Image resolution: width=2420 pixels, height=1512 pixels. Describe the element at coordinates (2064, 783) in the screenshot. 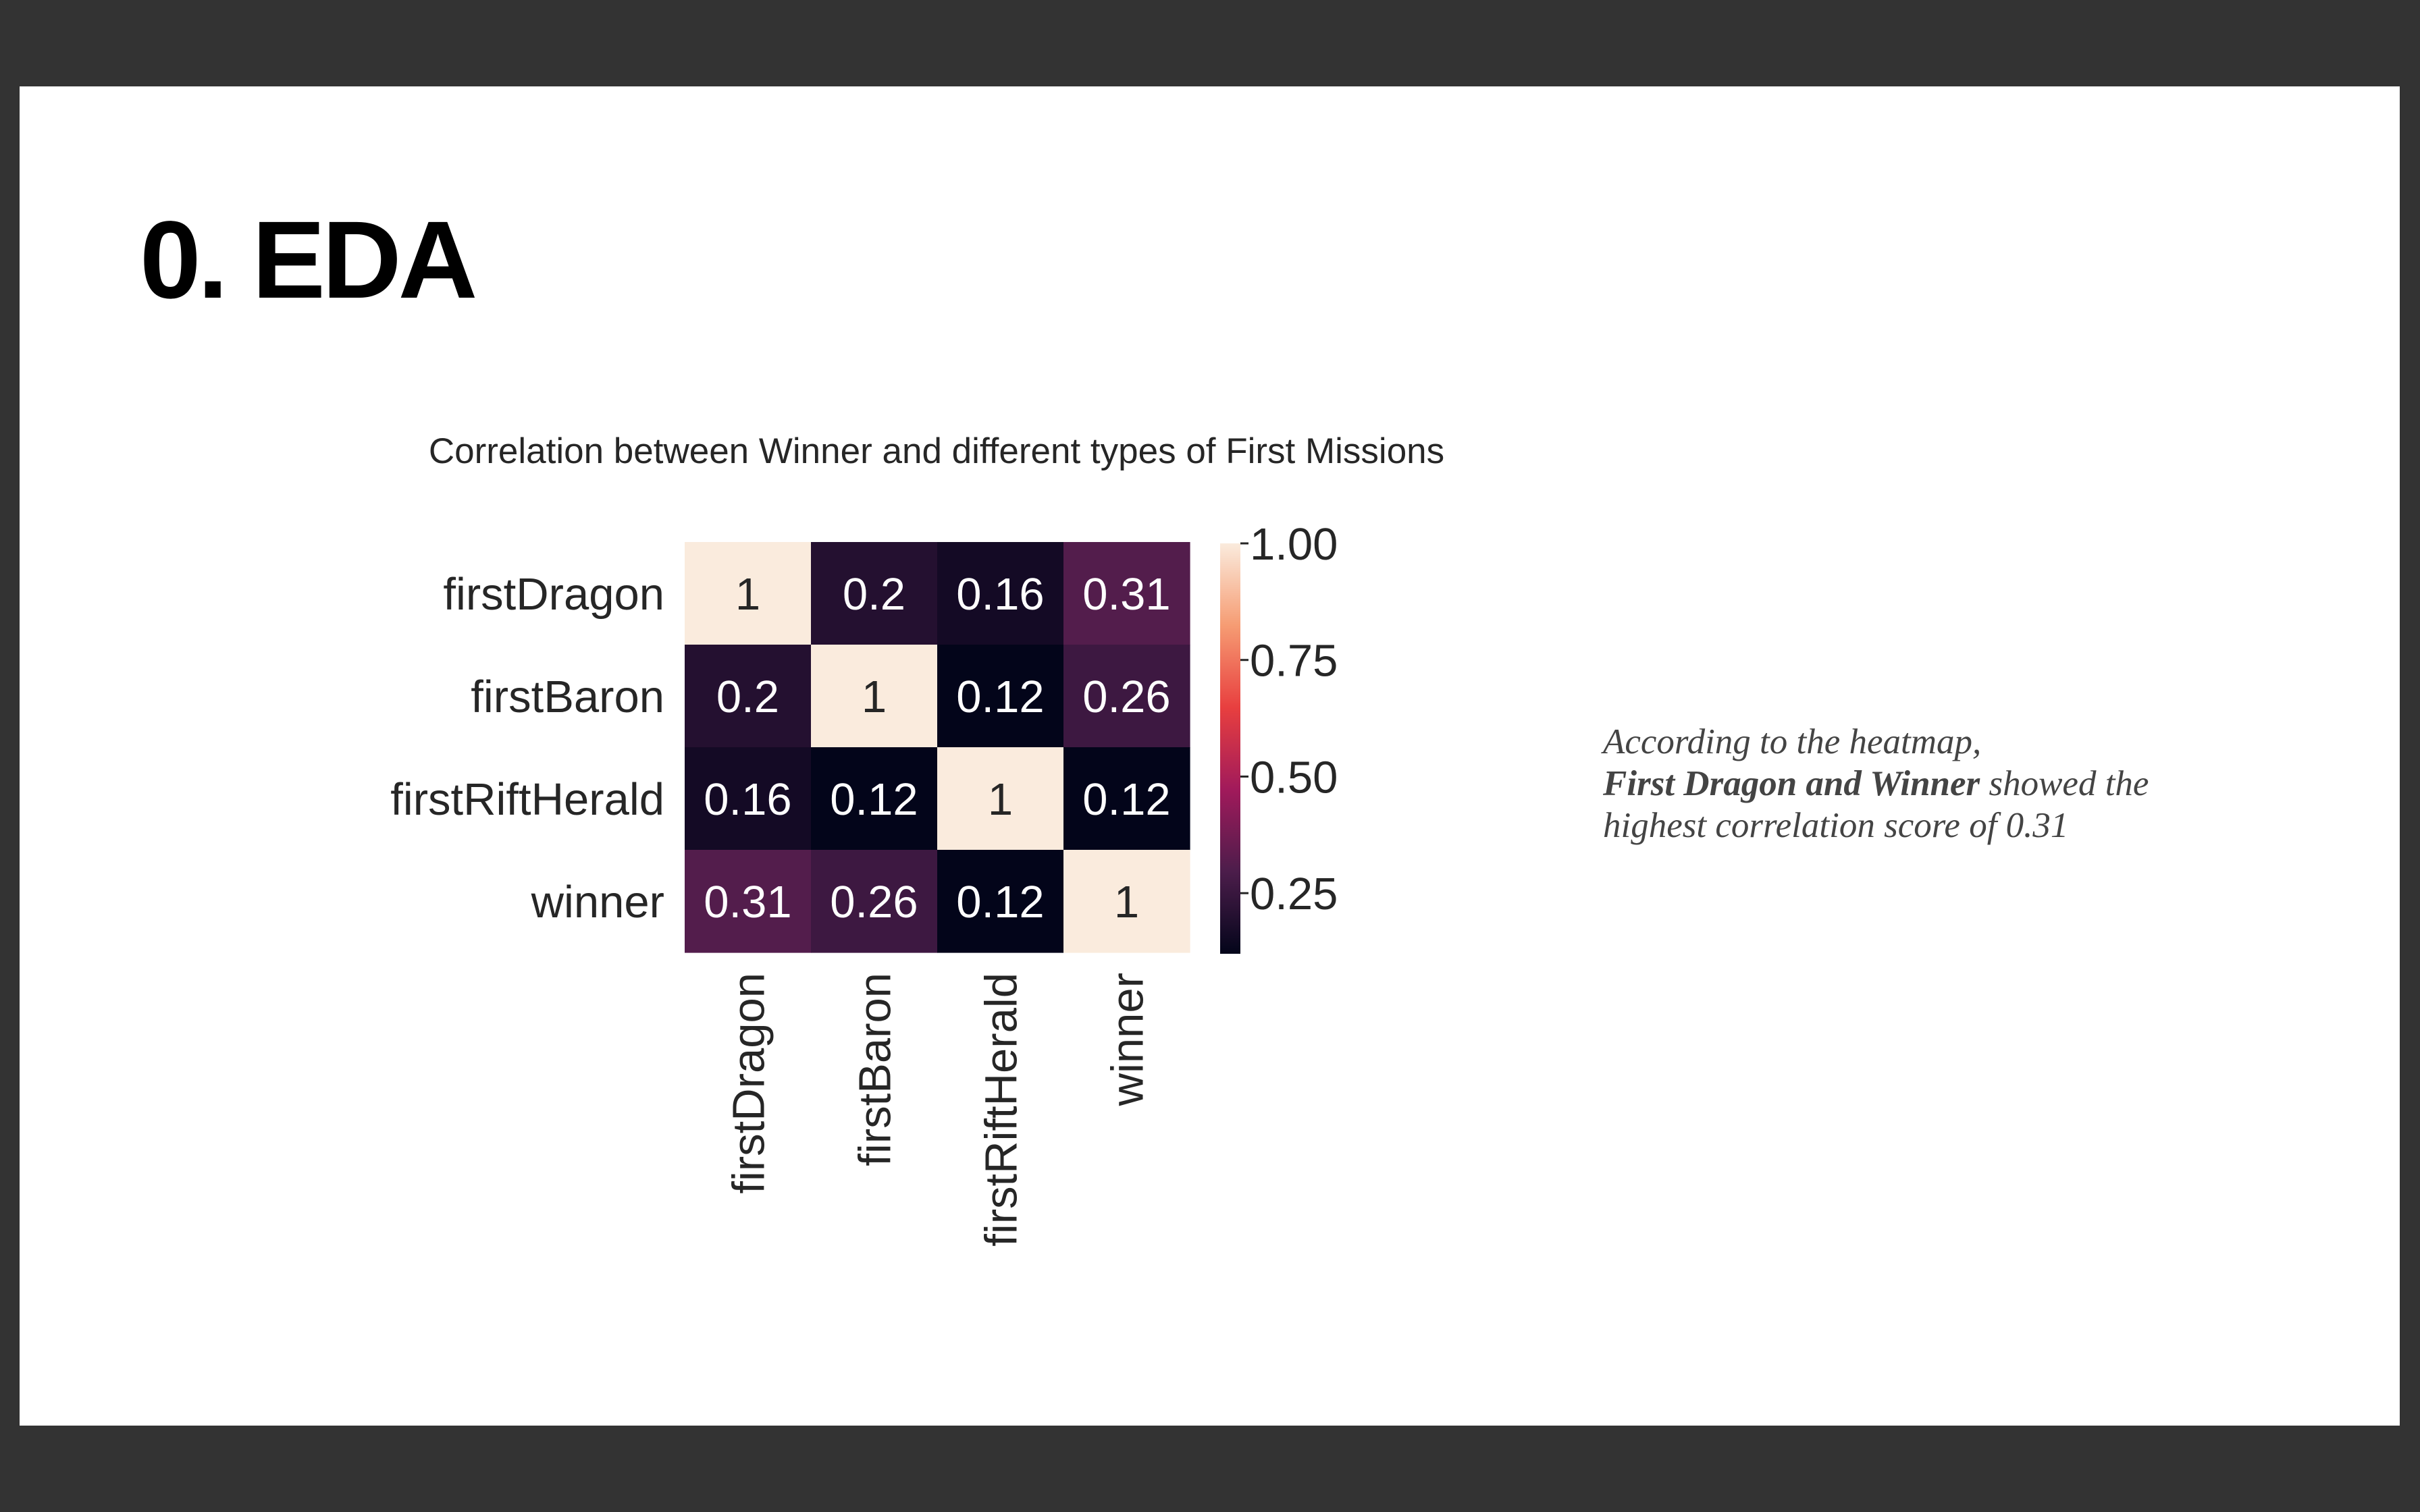

I see `caption-line-2-rest: showed the` at that location.